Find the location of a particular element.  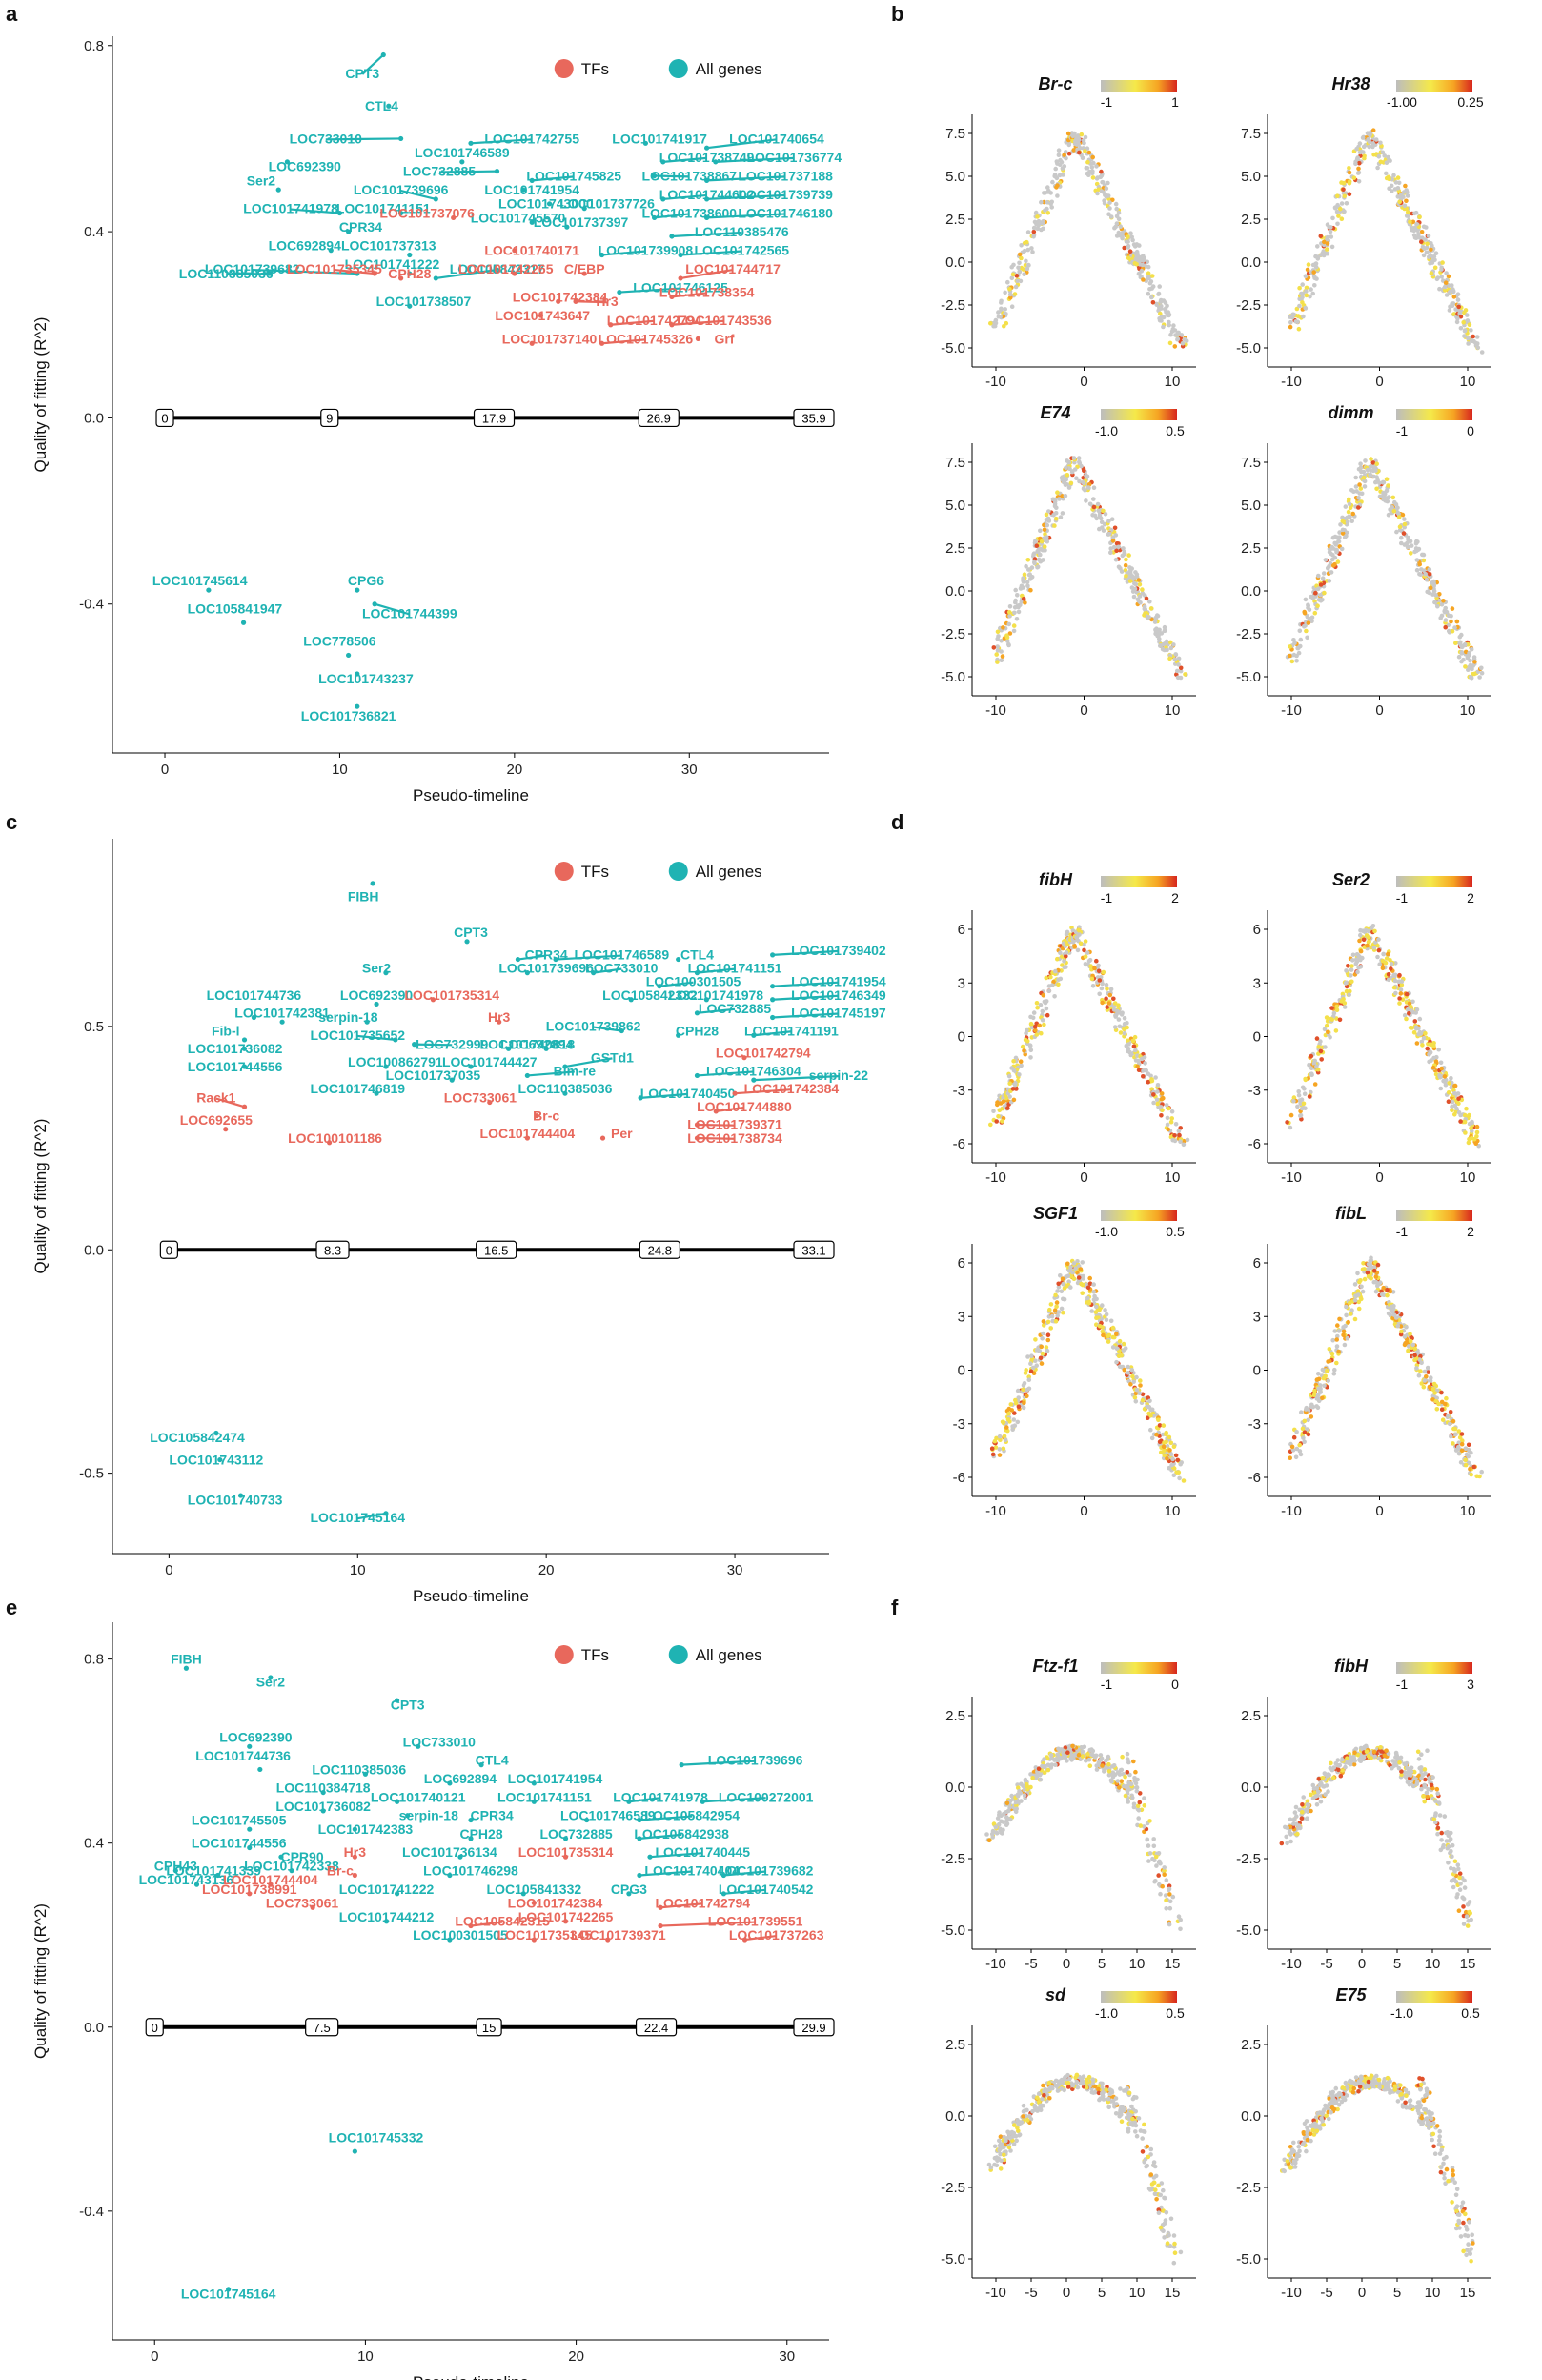

panel-label-c: c is located at coordinates (11, 822).